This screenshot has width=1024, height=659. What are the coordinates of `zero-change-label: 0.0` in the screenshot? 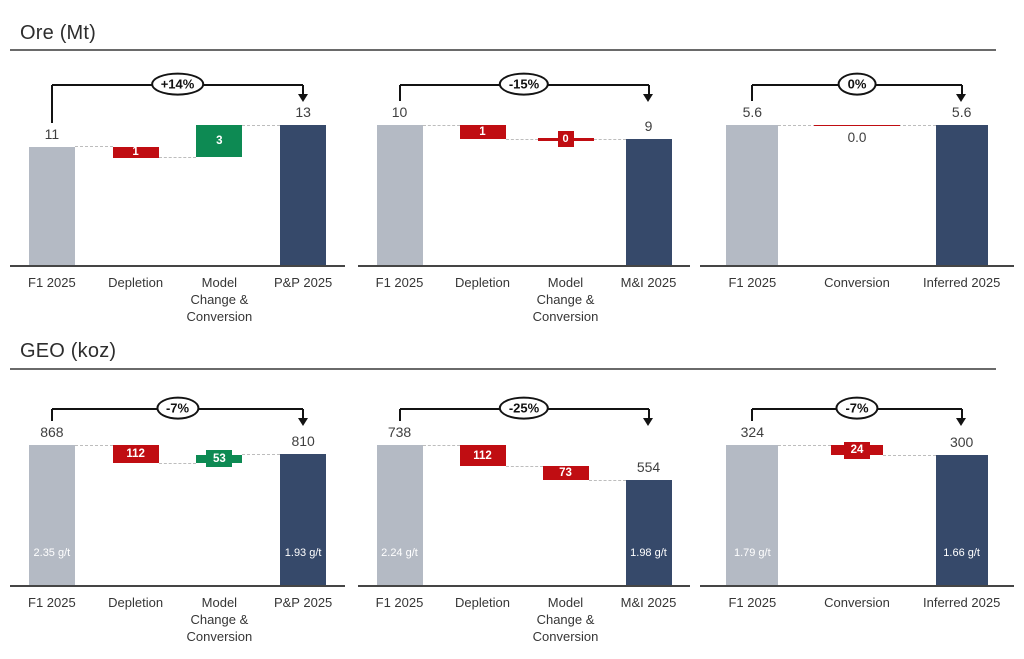 It's located at (857, 137).